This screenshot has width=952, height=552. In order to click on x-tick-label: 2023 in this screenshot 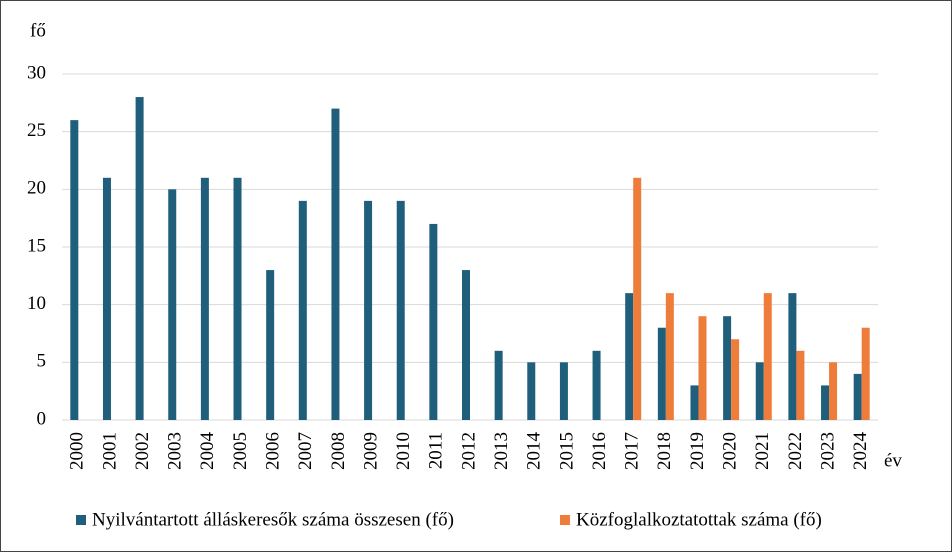, I will do `click(827, 451)`.